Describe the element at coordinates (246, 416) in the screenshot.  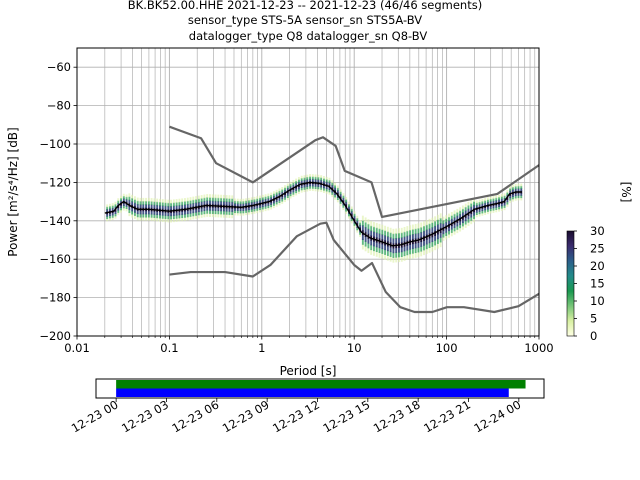
I see `timeline-tick-label: 12-23 09` at that location.